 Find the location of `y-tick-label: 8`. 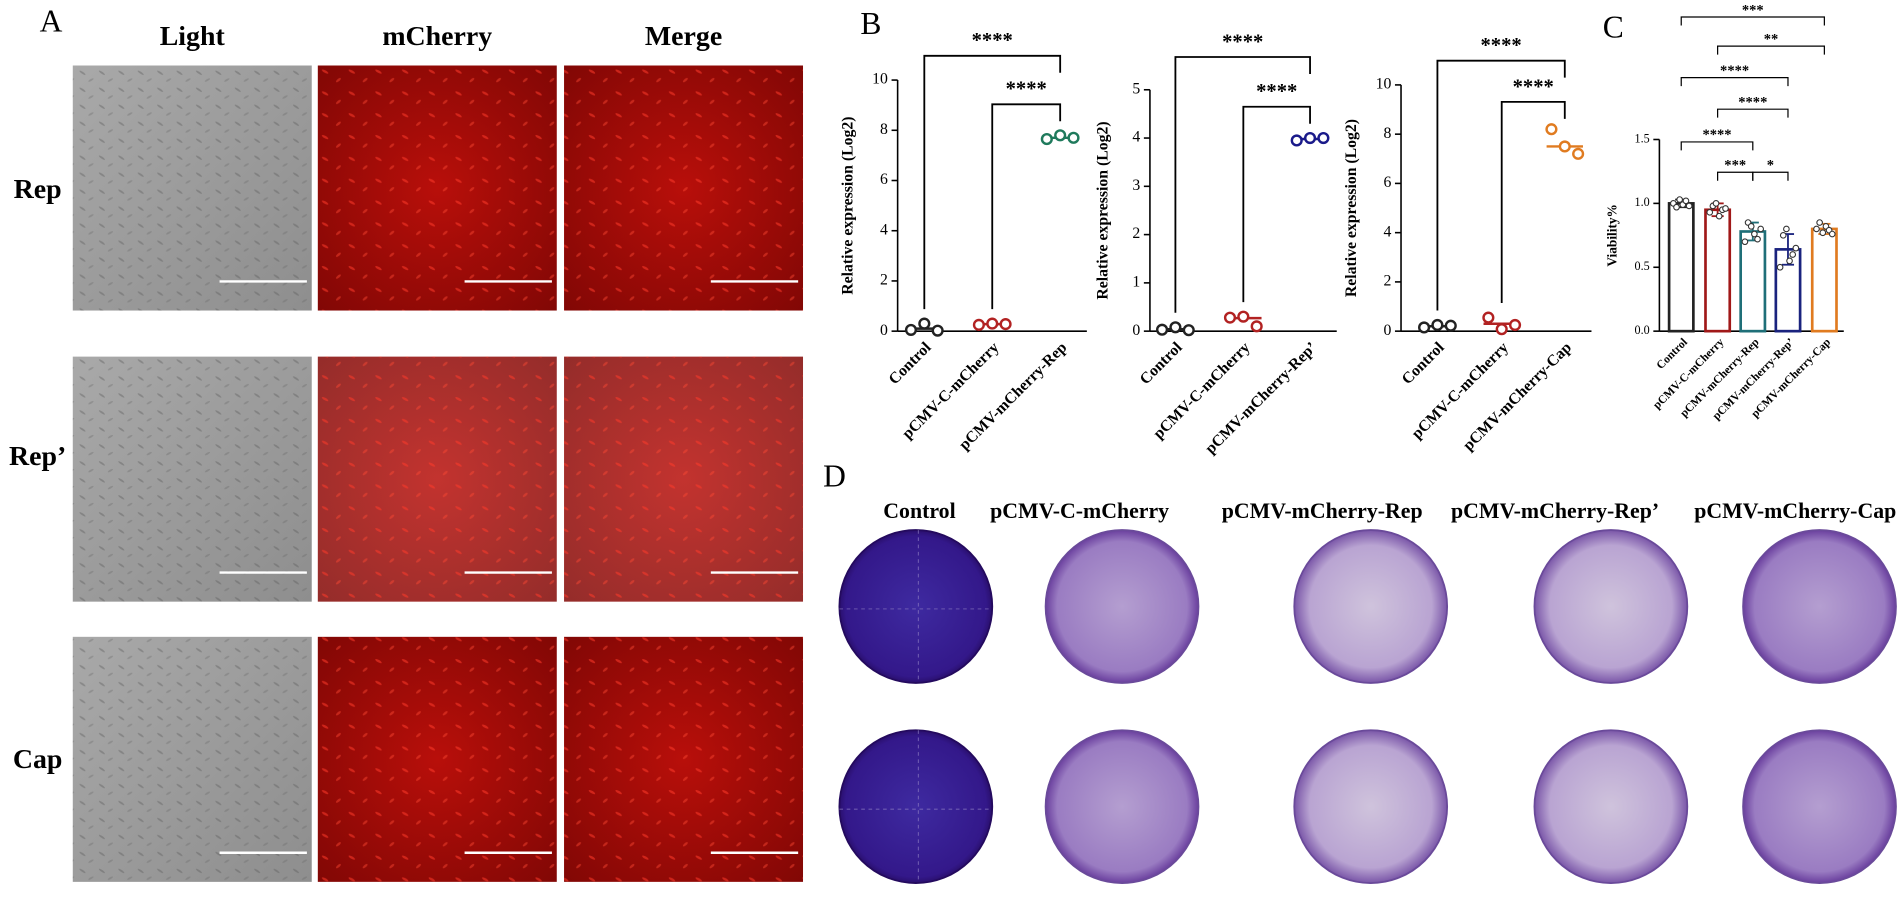

y-tick-label: 8 is located at coordinates (1387, 133).